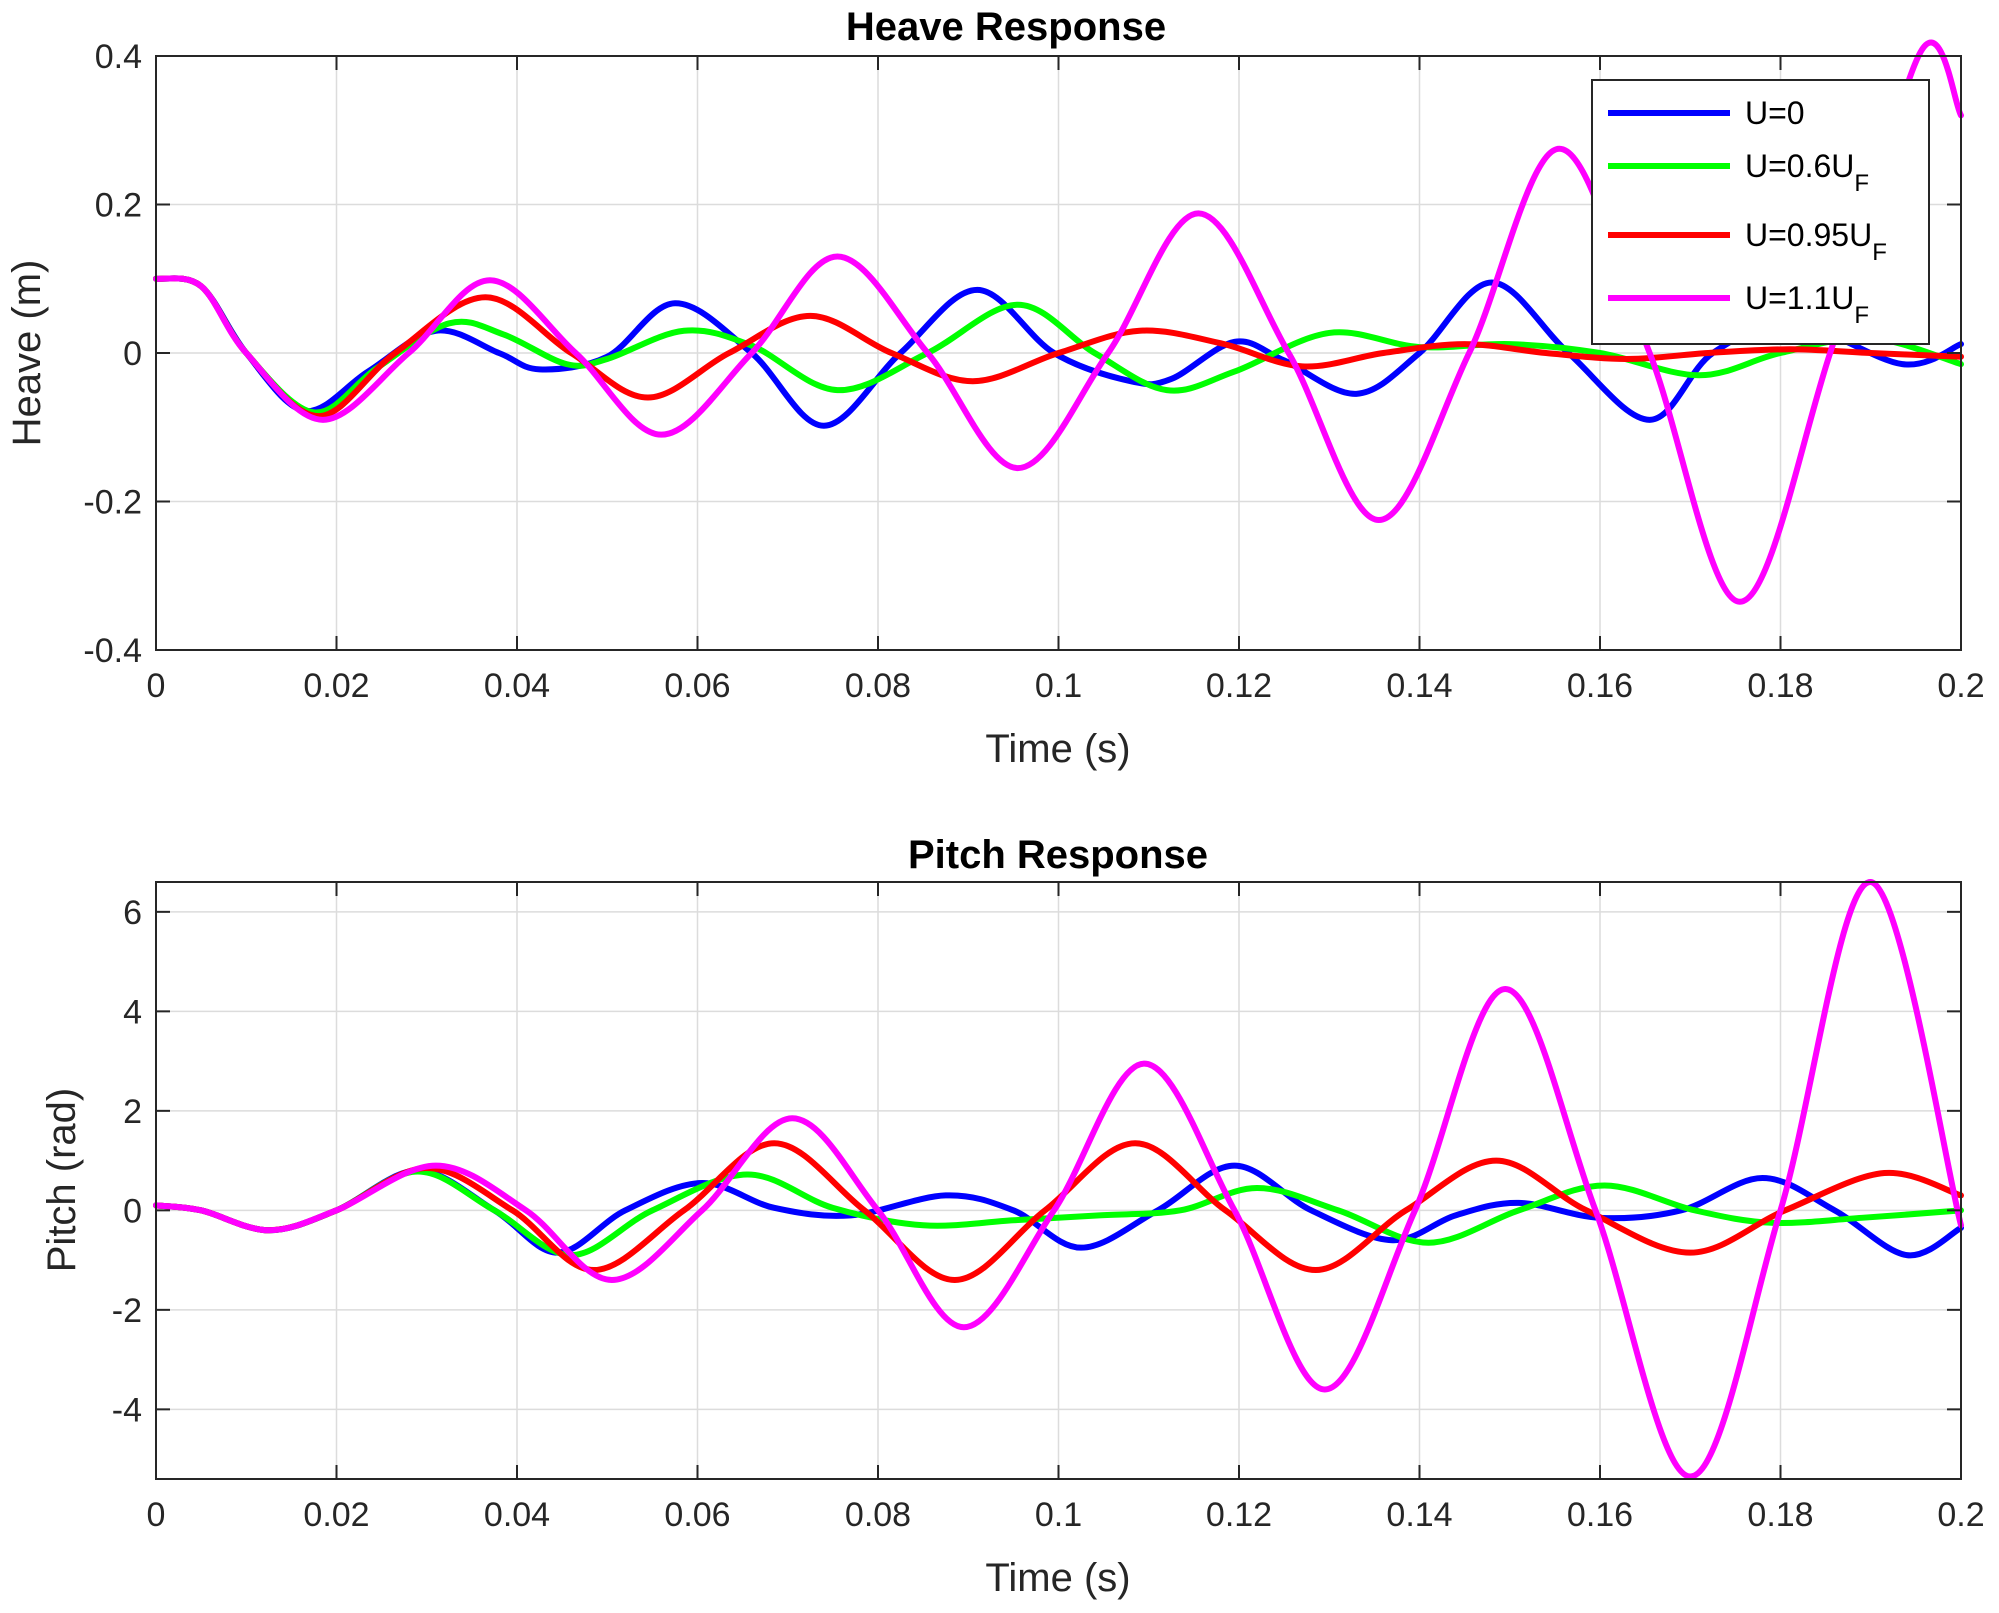  I want to click on legend-entry-u11: U=1.1UF, so click(1738, 304).